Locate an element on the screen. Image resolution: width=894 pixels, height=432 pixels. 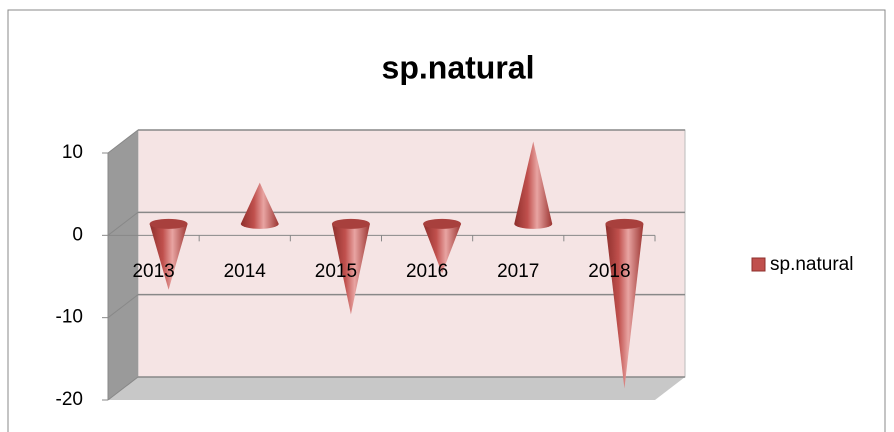
legend-label: sp.natural is located at coordinates (811, 264).